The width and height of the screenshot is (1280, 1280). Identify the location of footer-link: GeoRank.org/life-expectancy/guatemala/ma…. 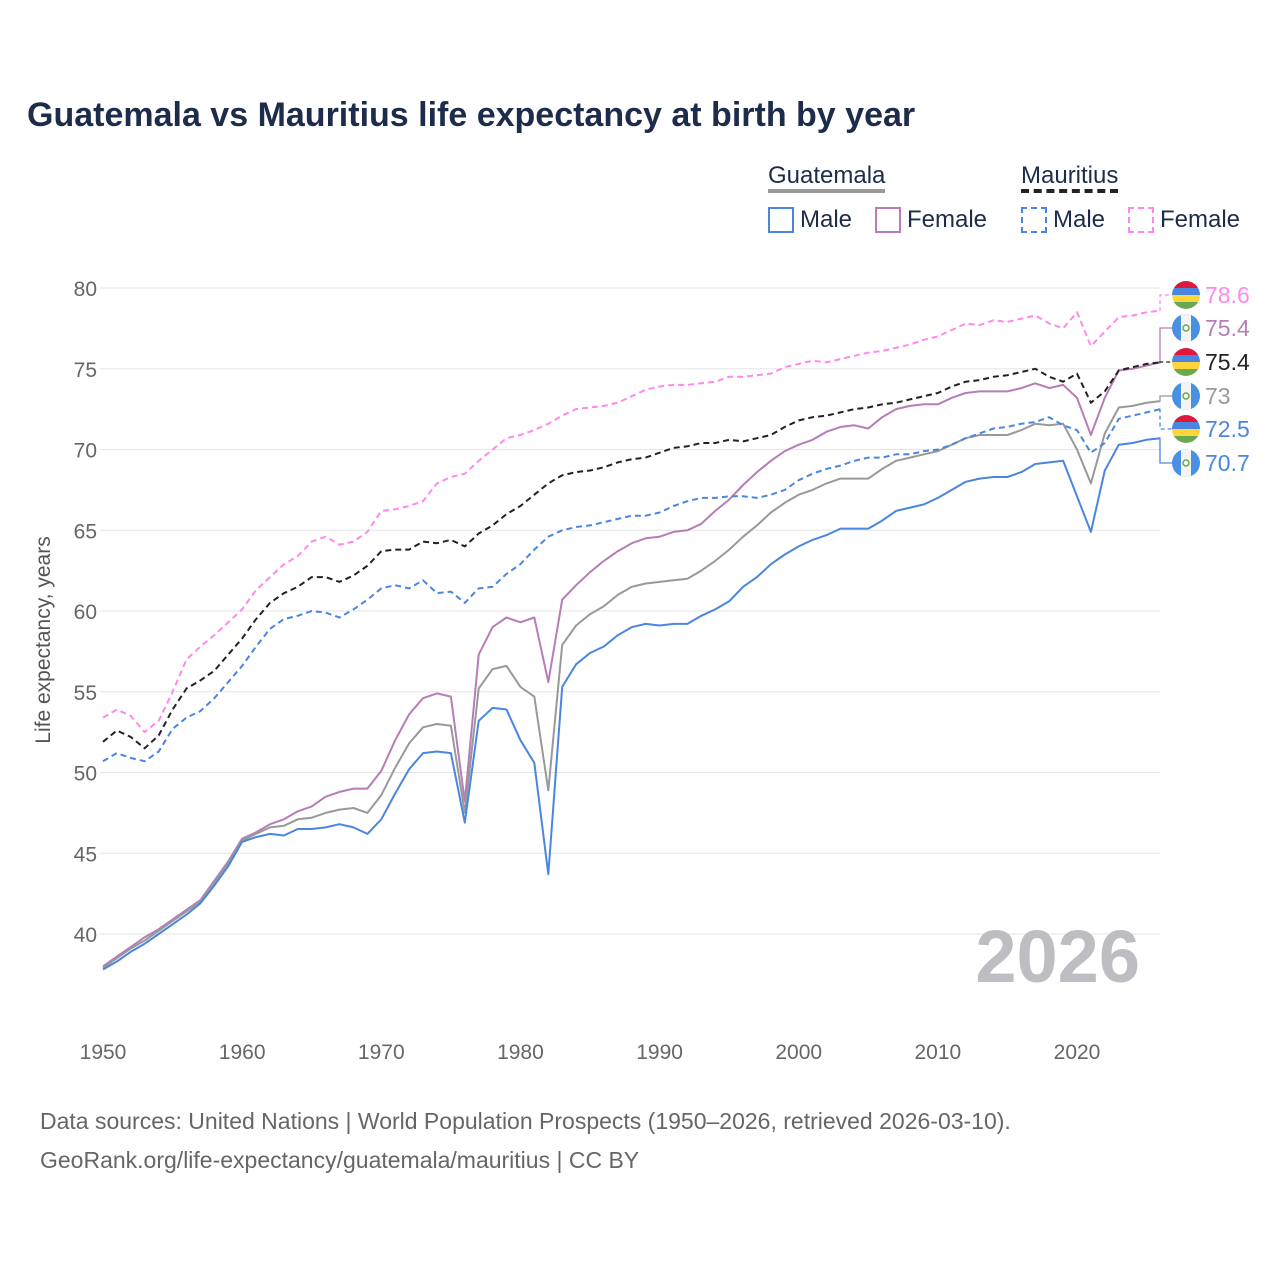
(340, 1160).